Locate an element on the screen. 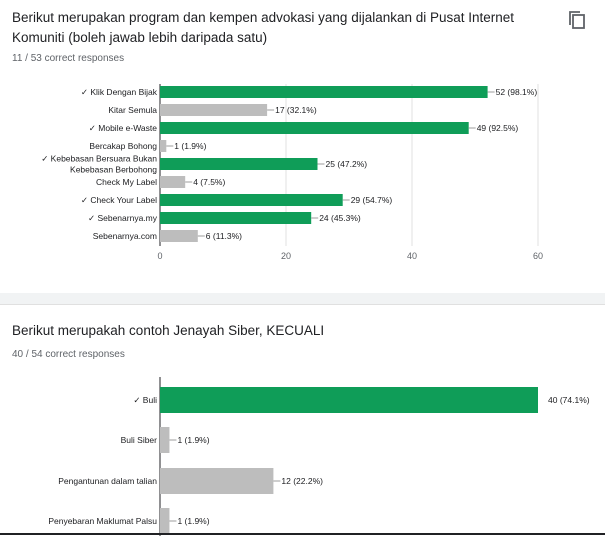 This screenshot has width=605, height=536. value-label: 17 (32.1%) is located at coordinates (296, 110).